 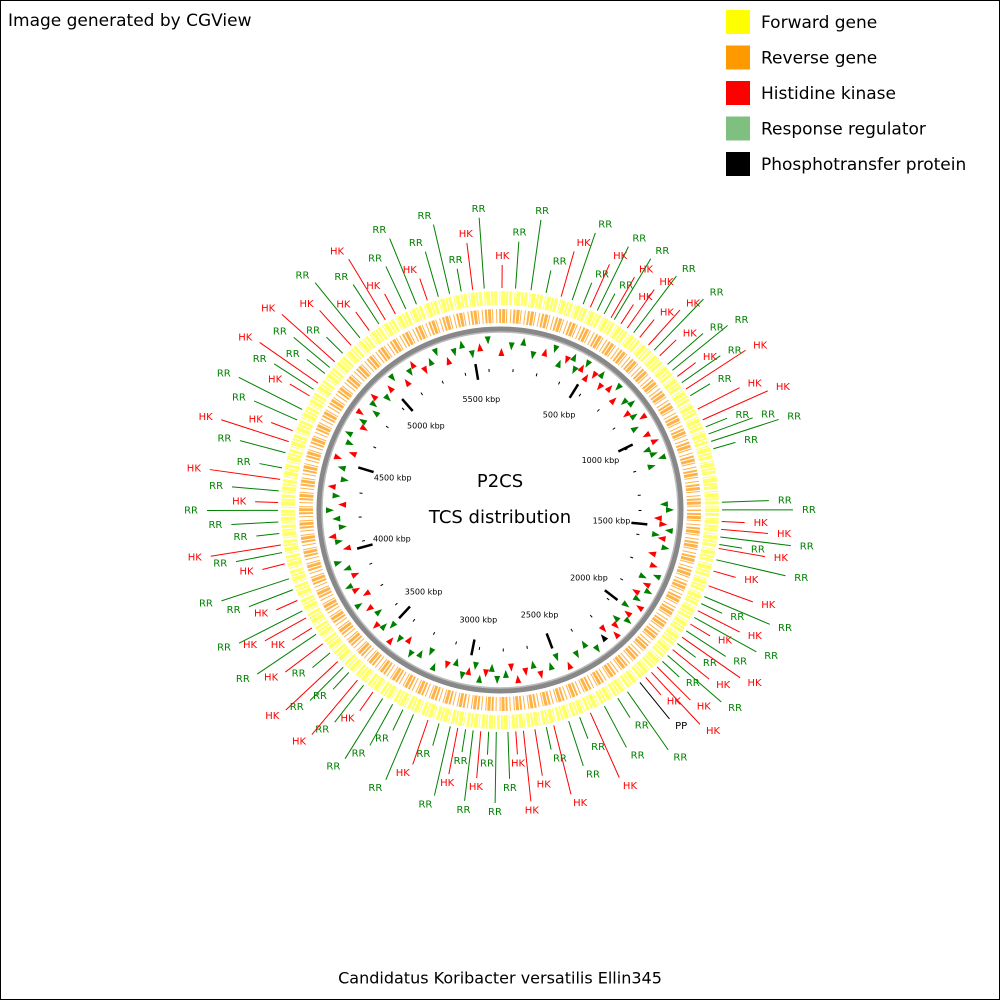 What do you see at coordinates (559, 414) in the screenshot?
I see `tick-label: 500 kbp` at bounding box center [559, 414].